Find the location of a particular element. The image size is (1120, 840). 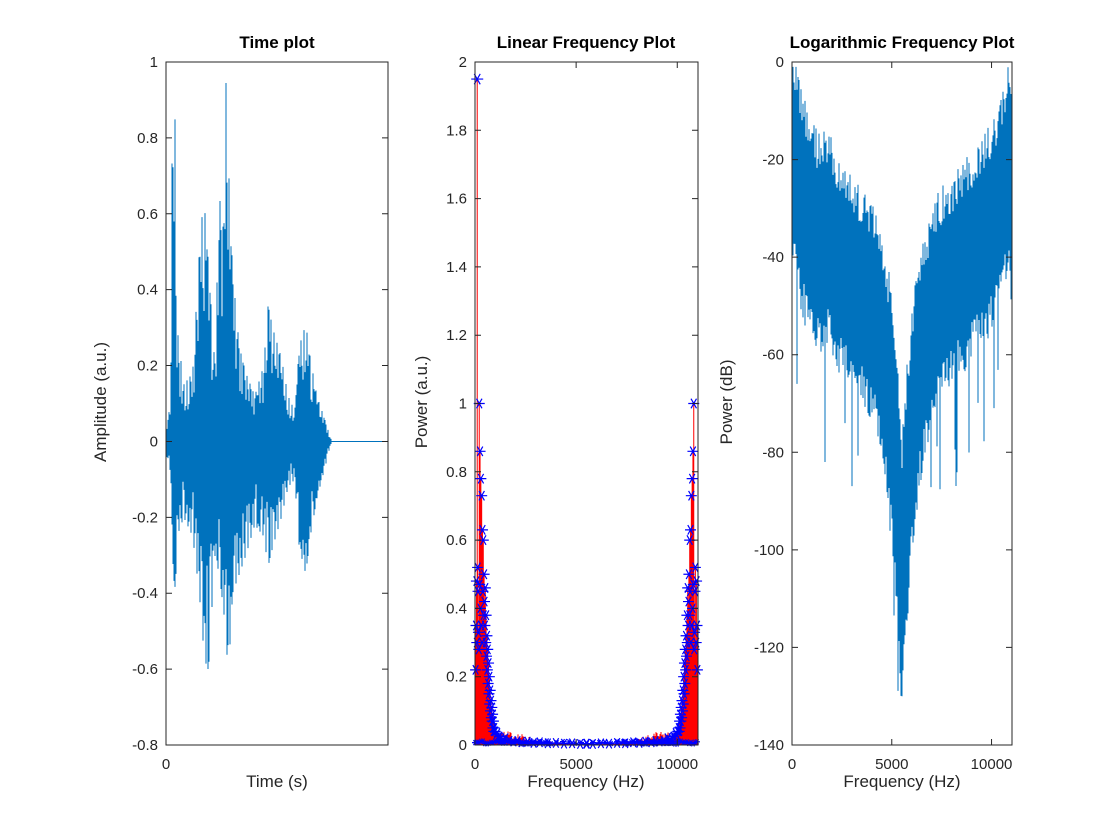

linear-plot-xlabel: Frequency (Hz) is located at coordinates (586, 781).